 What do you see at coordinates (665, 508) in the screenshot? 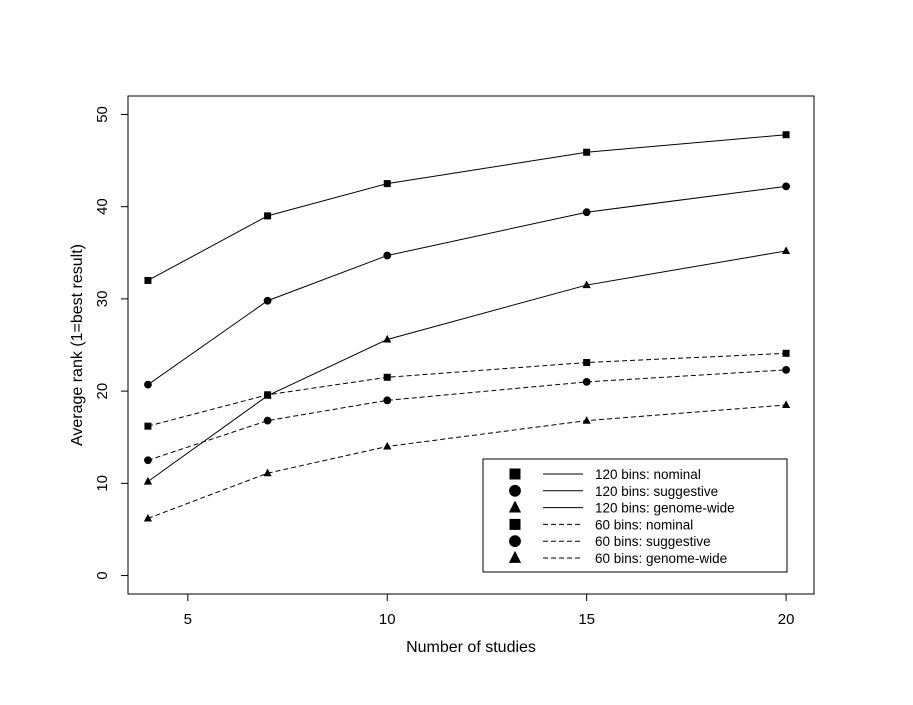
I see `legend-label: 120 bins: genome-wide` at bounding box center [665, 508].